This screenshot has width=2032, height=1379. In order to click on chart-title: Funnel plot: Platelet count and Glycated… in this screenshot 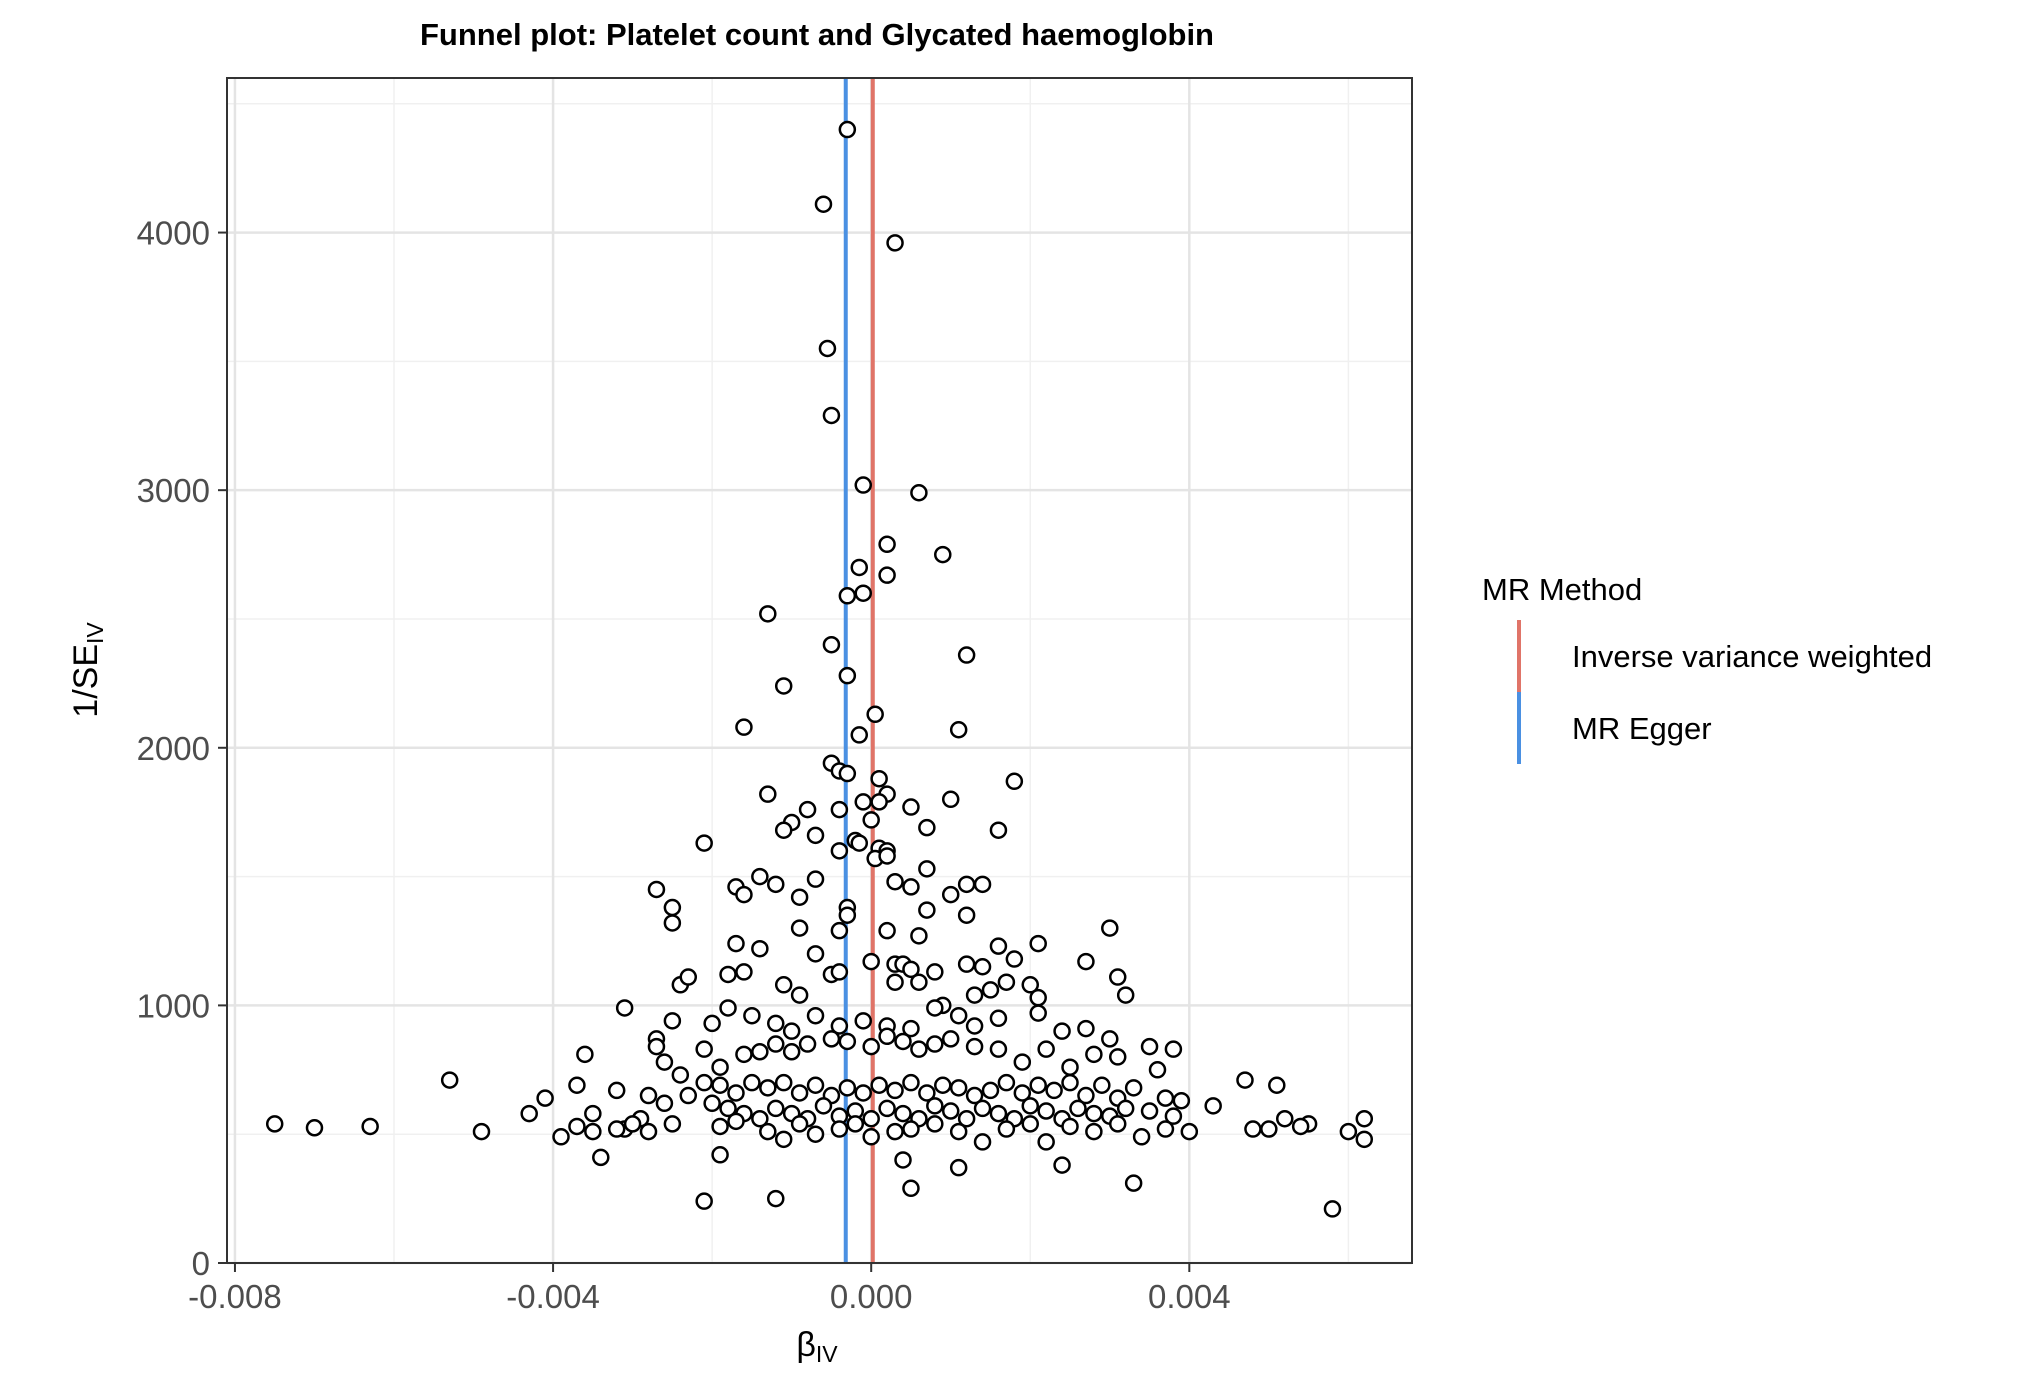, I will do `click(817, 34)`.